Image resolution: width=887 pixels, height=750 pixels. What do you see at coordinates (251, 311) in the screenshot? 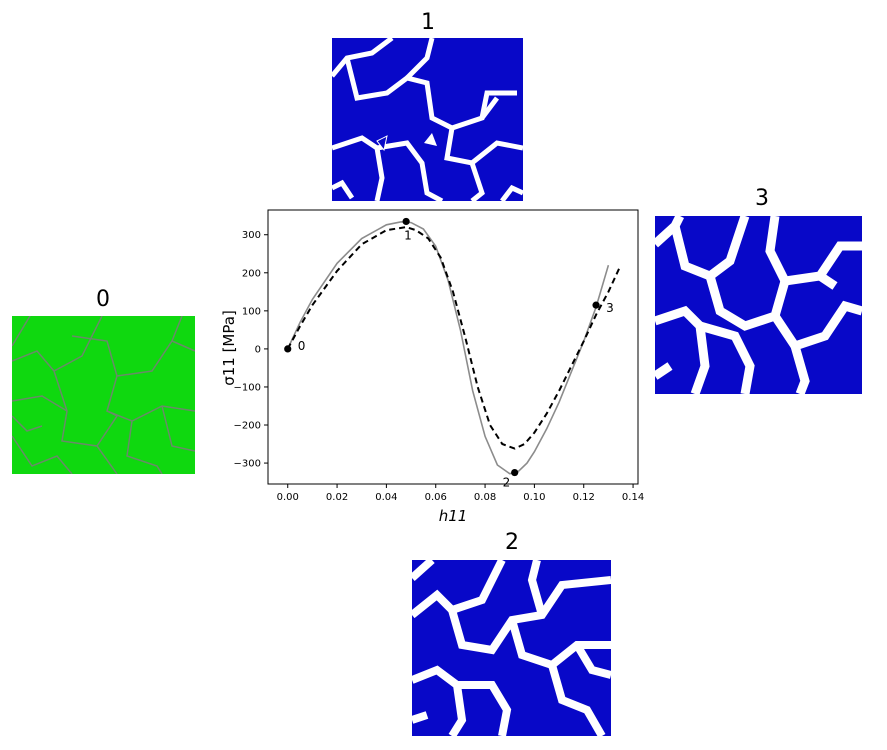
I see `y-tick-label: 100` at bounding box center [251, 311].